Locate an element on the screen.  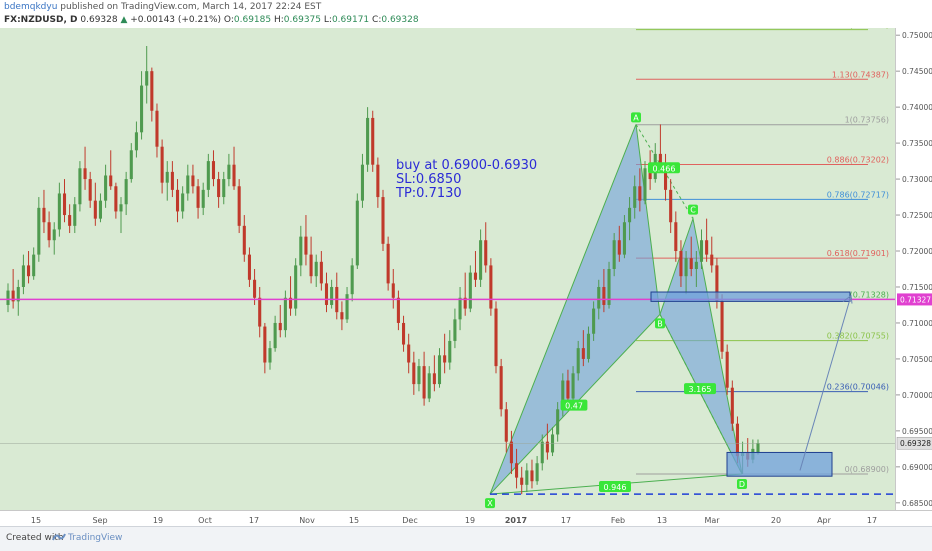
author-link: bdemqkdyu is located at coordinates (31, 7).